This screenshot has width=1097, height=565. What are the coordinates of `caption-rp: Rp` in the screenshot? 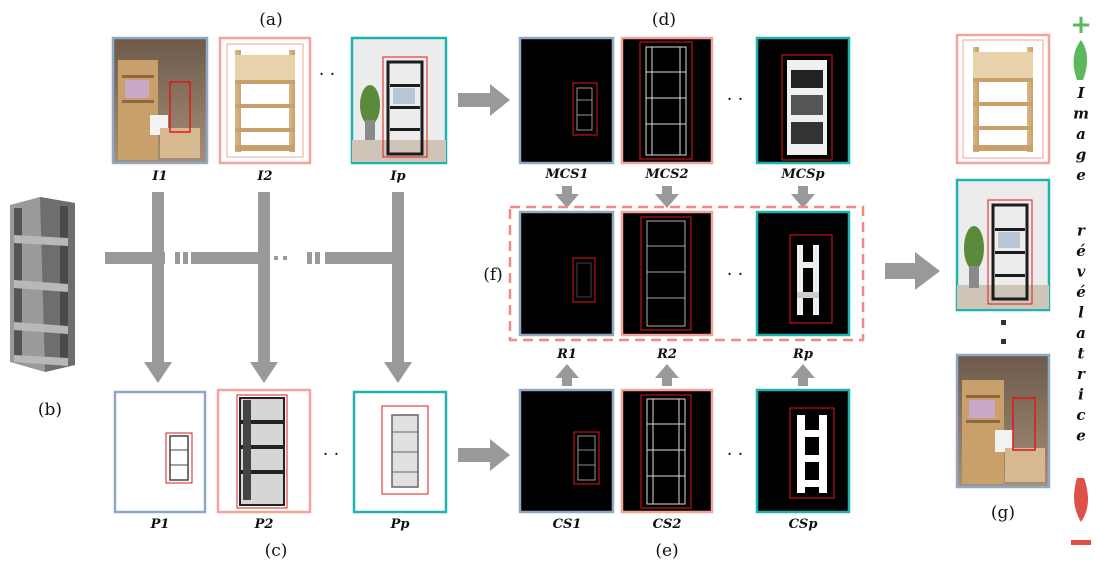 It's located at (802, 354).